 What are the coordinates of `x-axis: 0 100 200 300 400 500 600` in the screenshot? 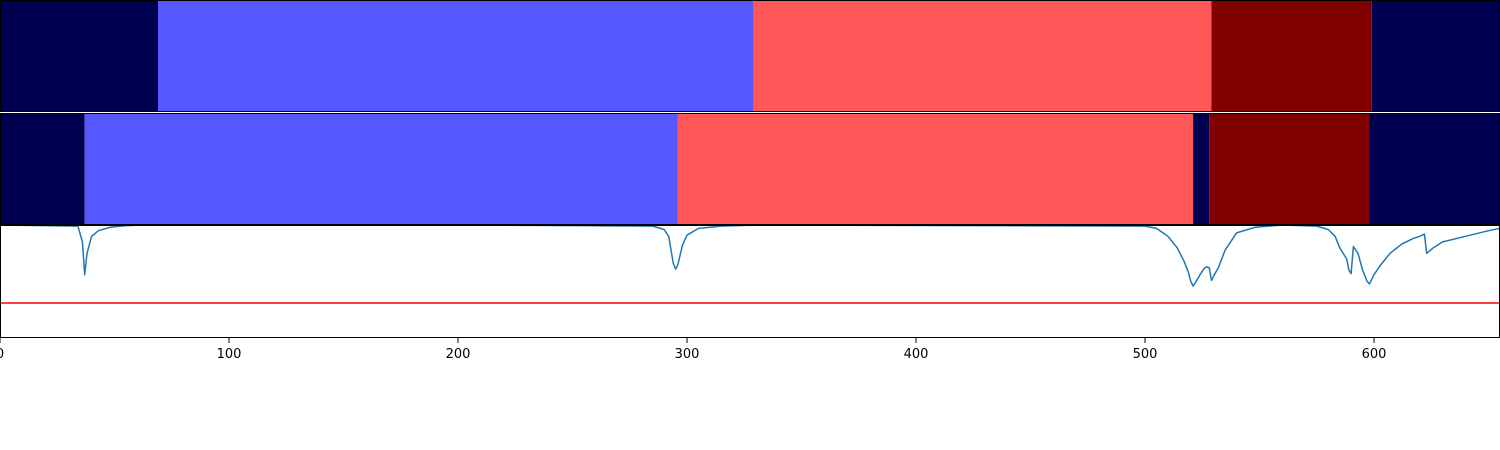 It's located at (693, 350).